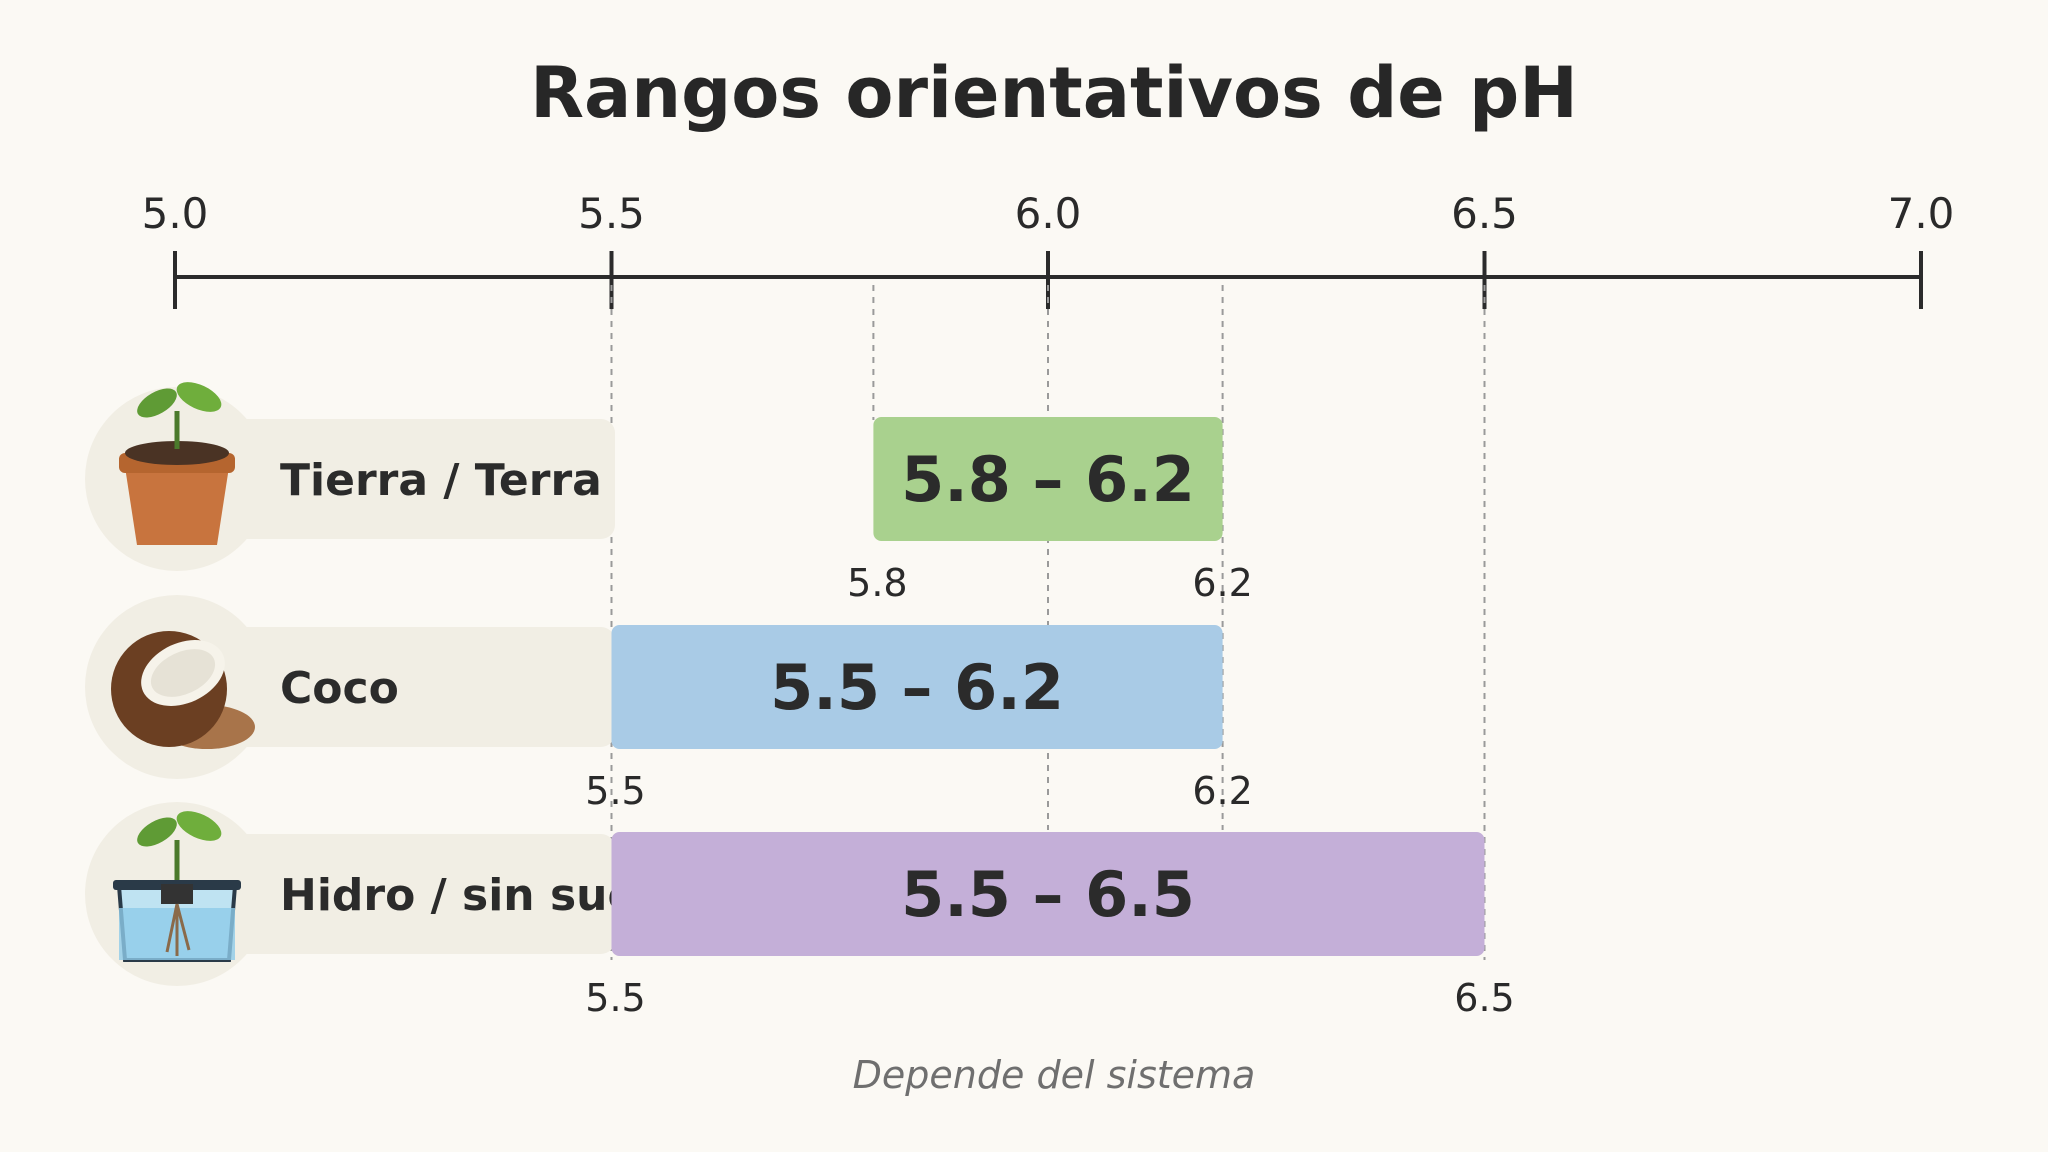 The image size is (2048, 1152). What do you see at coordinates (1484, 213) in the screenshot?
I see `tick-label: 6.5` at bounding box center [1484, 213].